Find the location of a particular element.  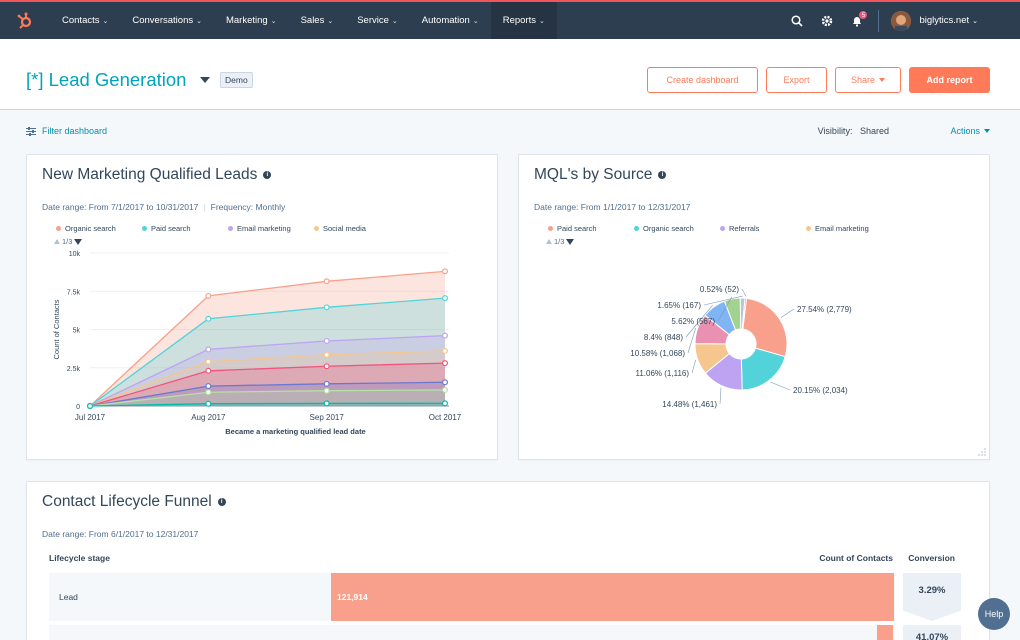

add-report-button: Add report is located at coordinates (949, 80).